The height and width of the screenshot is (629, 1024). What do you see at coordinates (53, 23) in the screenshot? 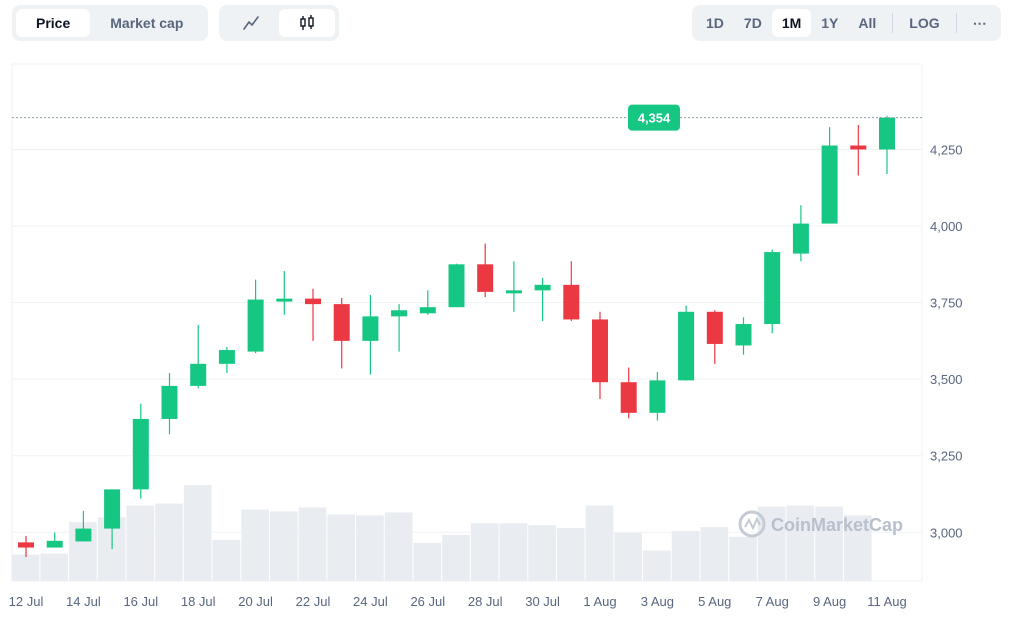
I see `tab-price: Price` at bounding box center [53, 23].